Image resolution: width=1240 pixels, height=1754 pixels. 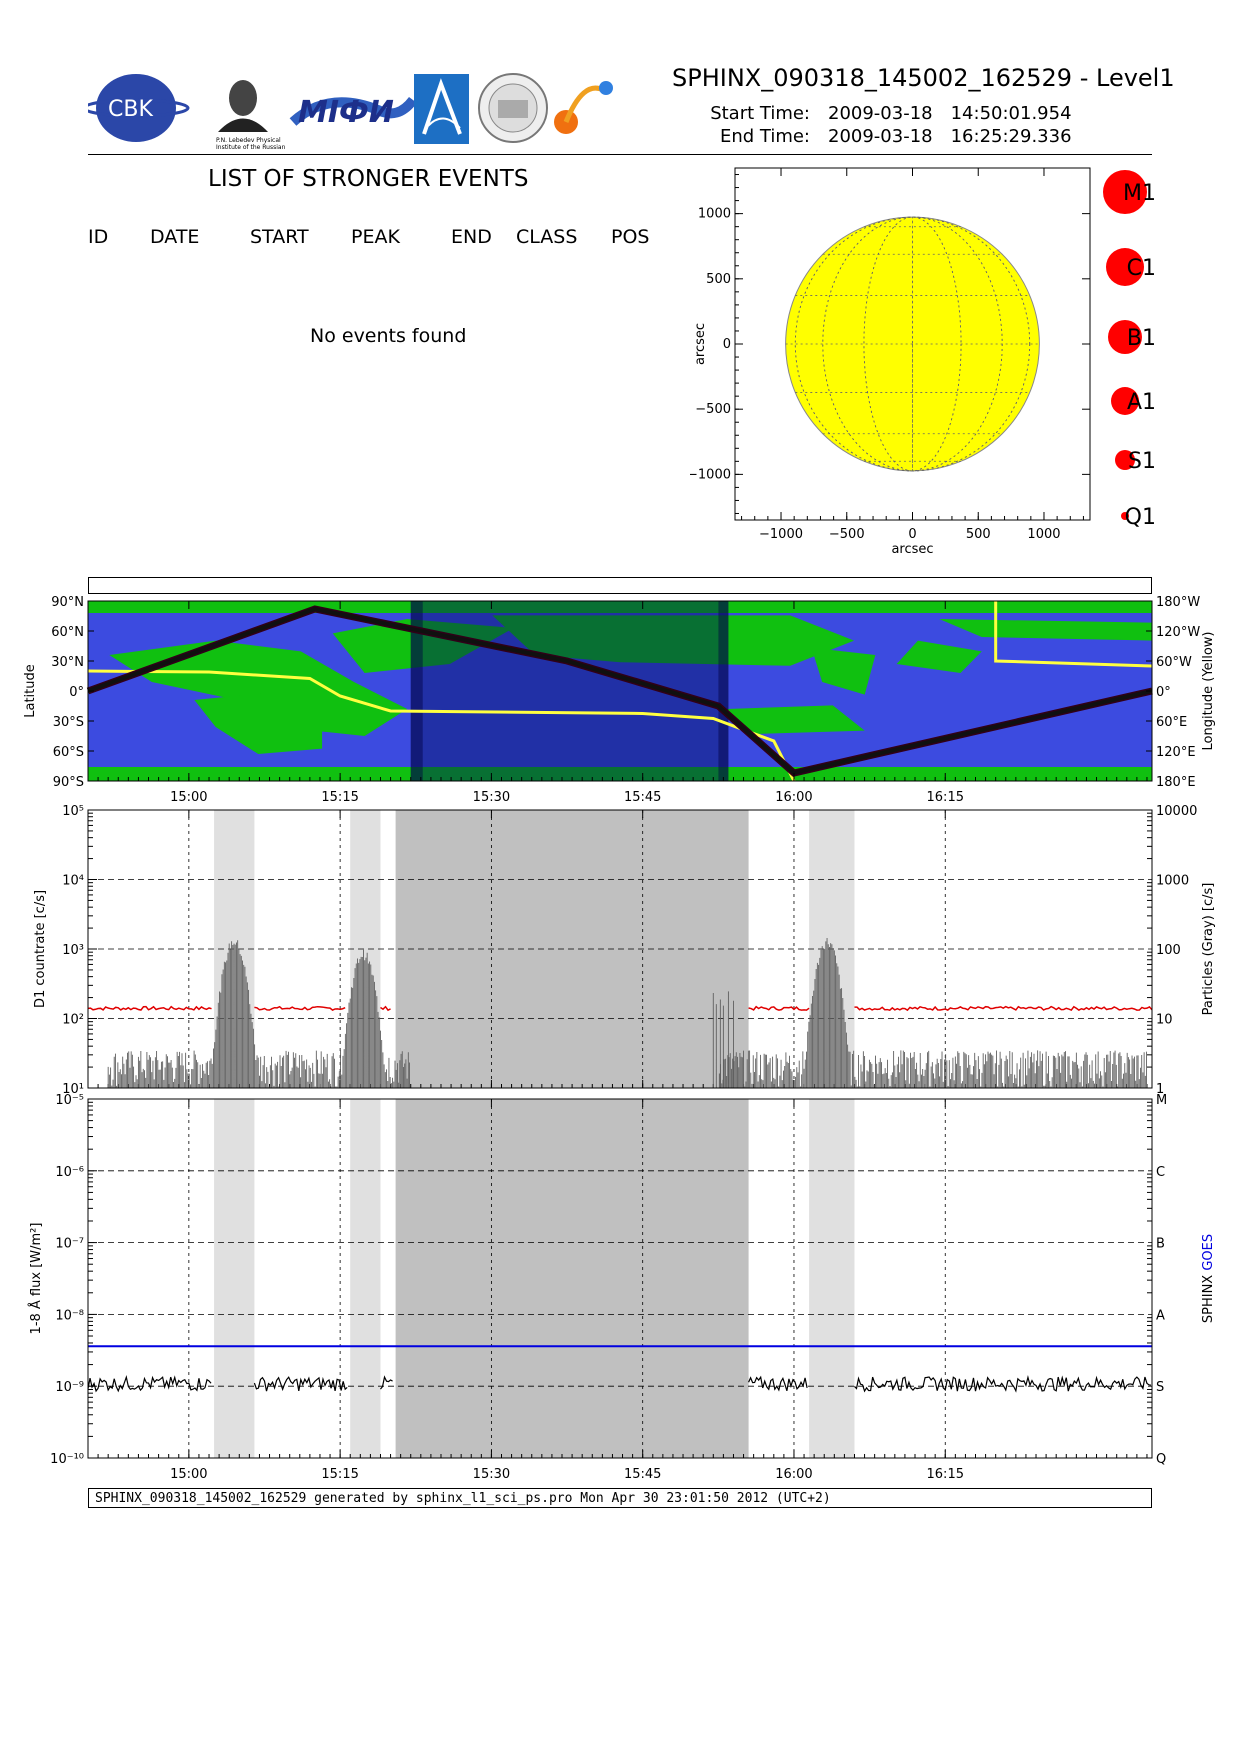 I want to click on svg-text: CBK, so click(x=130, y=109).